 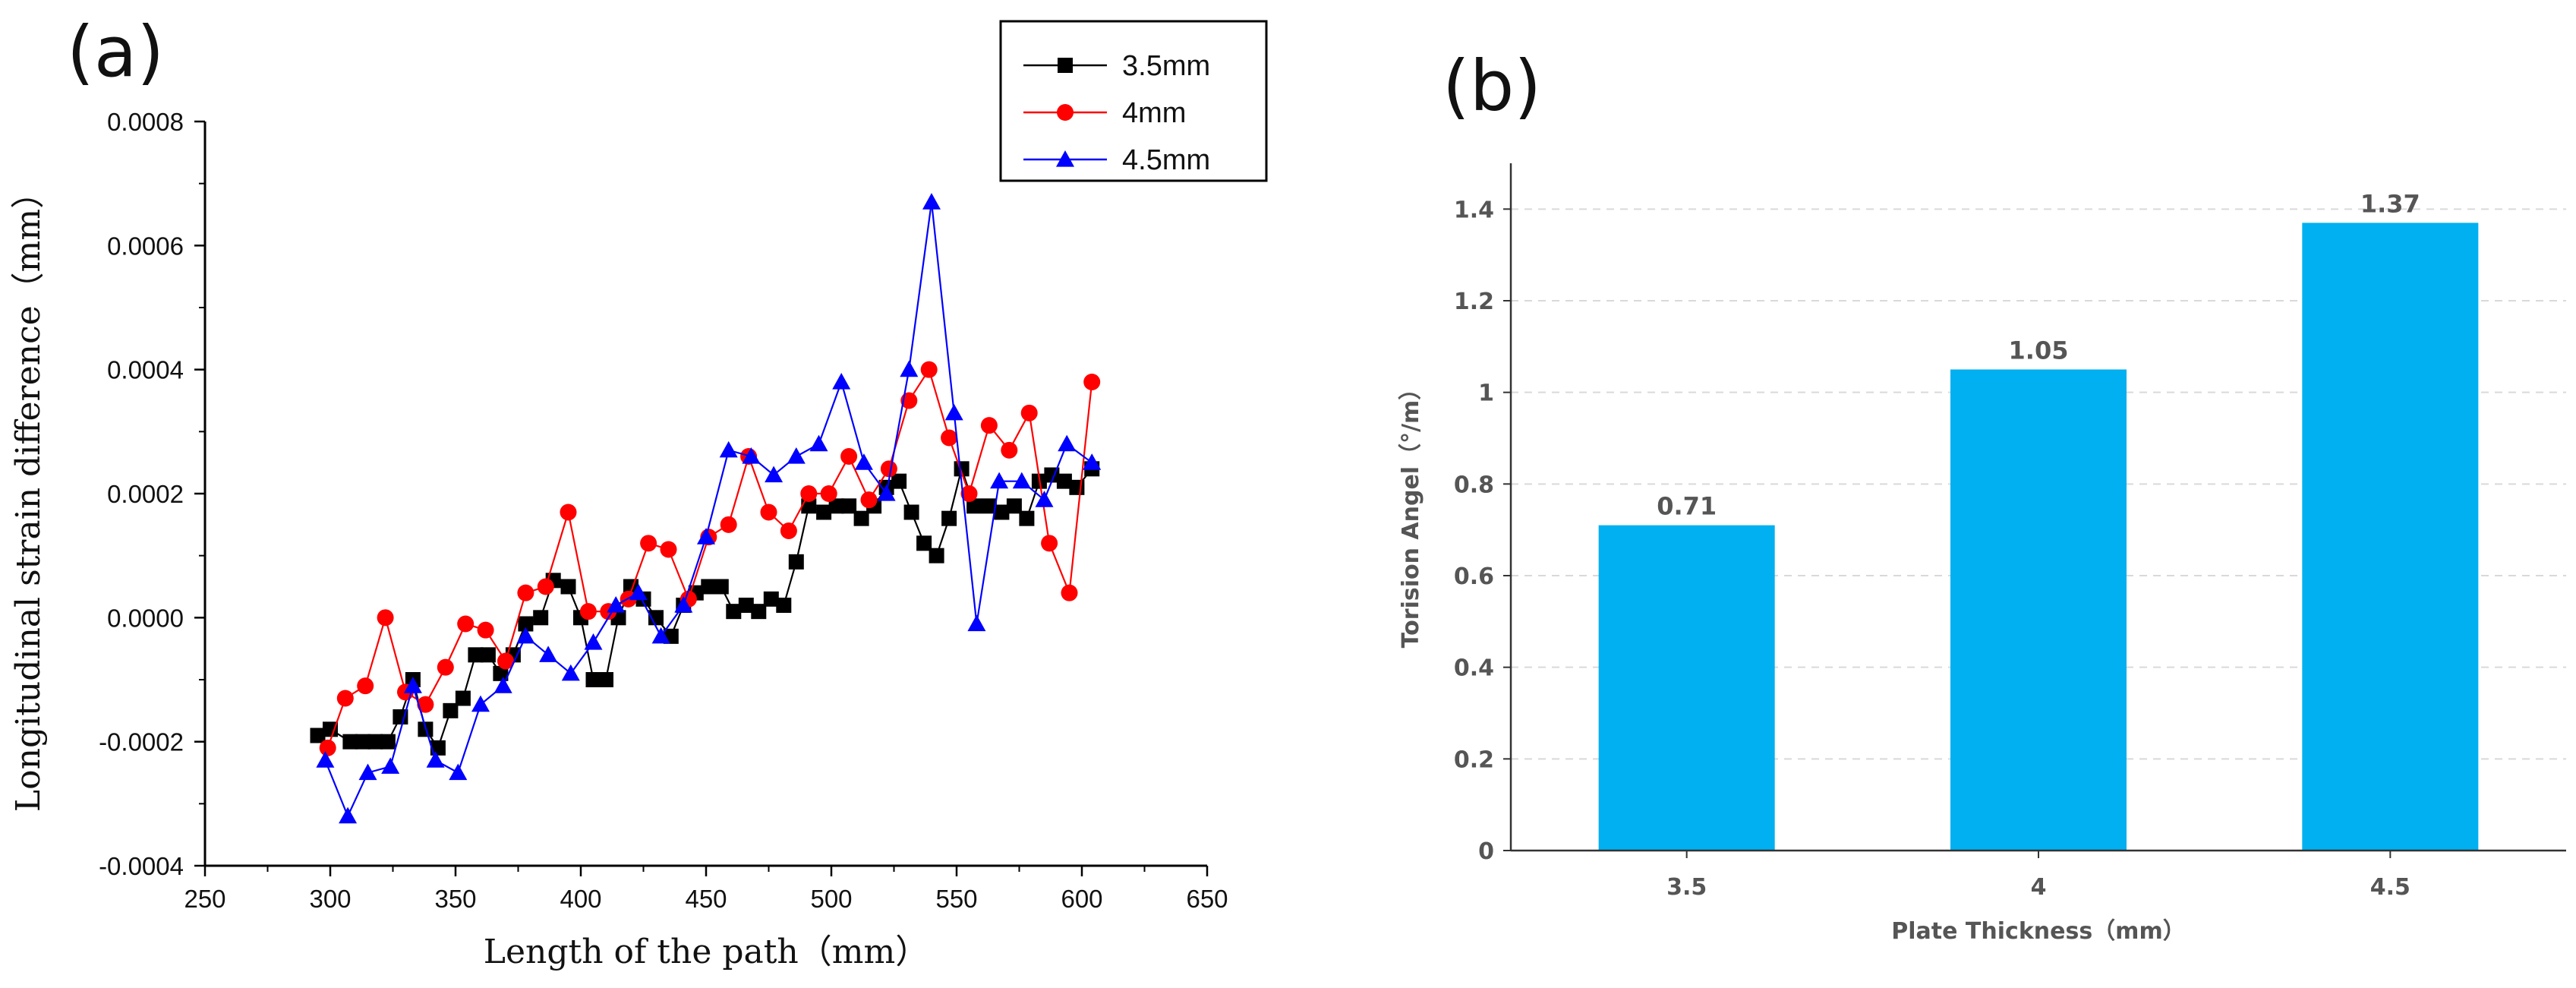 I want to click on panel-a-y-title: Longitudinal strain difference（mm）, so click(x=28, y=493).